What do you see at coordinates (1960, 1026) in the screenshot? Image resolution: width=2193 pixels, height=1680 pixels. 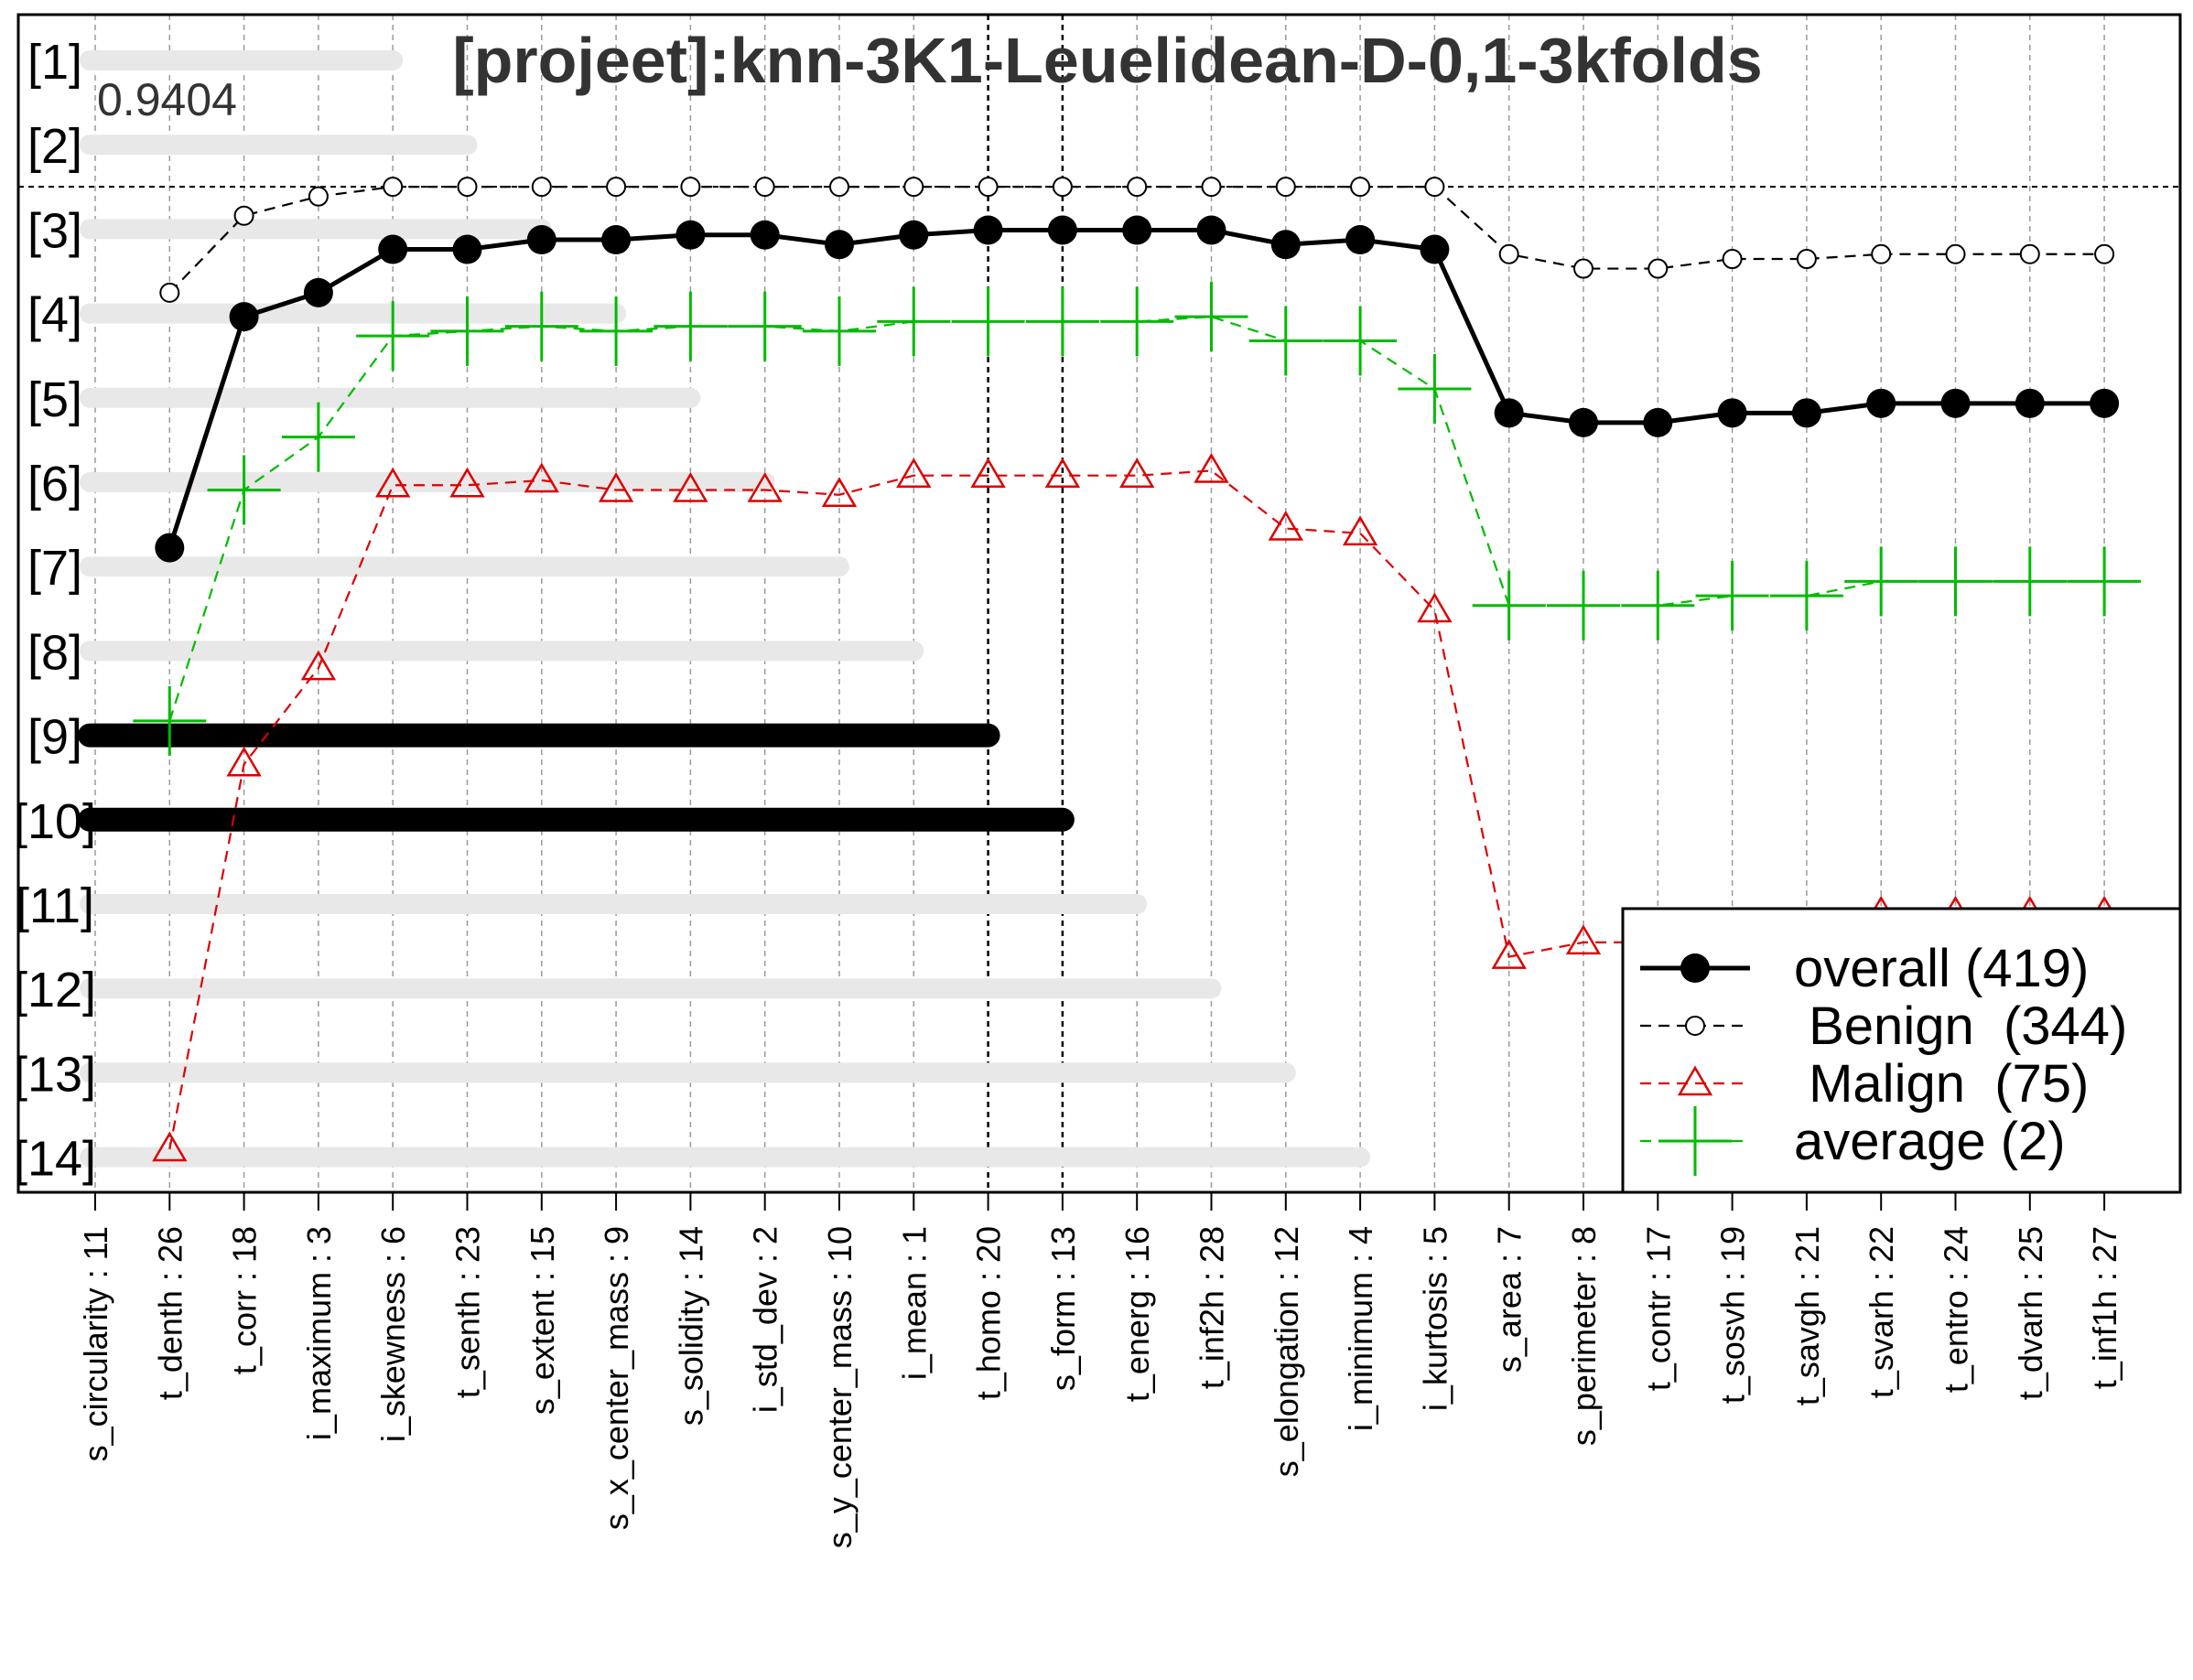 I see `legend-label: Benign (344)` at bounding box center [1960, 1026].